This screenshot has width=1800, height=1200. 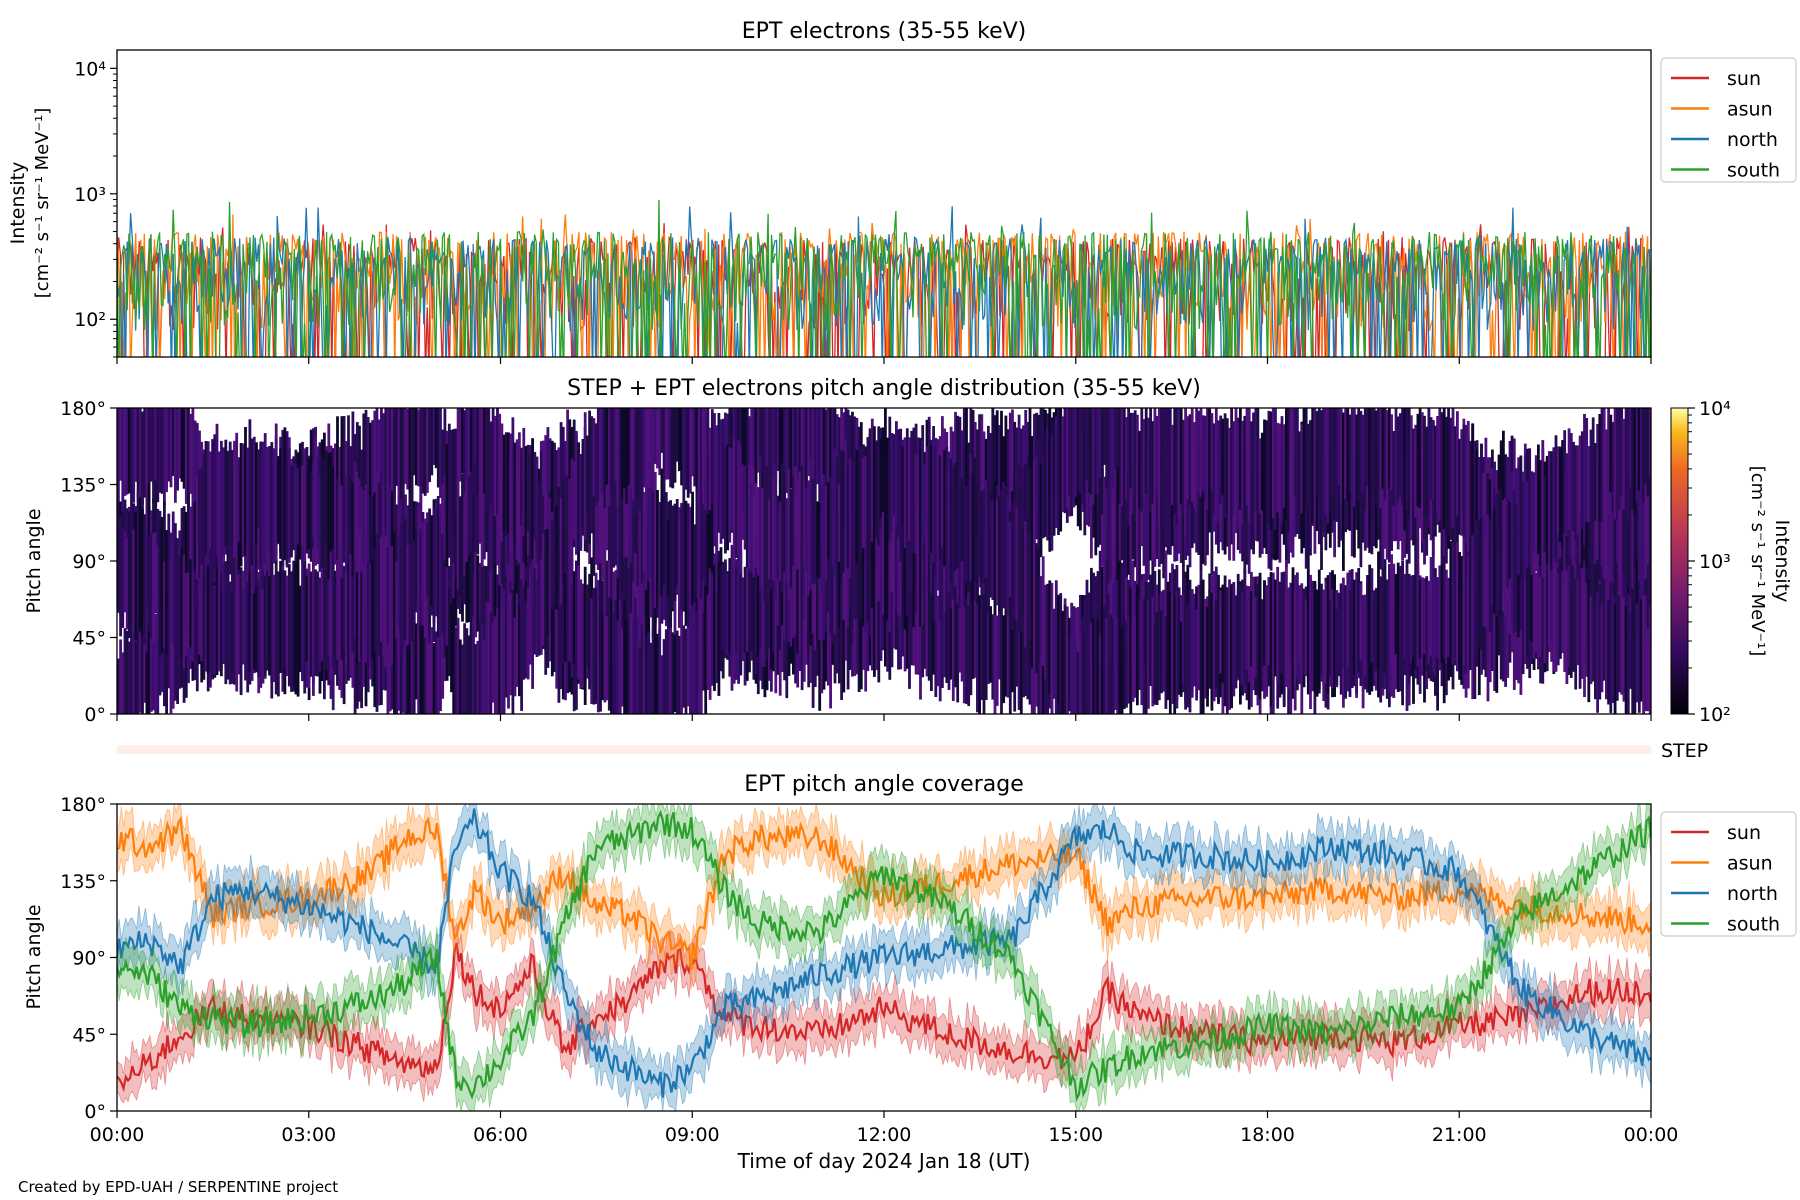 What do you see at coordinates (178, 1187) in the screenshot?
I see `credit-text: Created by EPD-UAH / SERPENTINE project` at bounding box center [178, 1187].